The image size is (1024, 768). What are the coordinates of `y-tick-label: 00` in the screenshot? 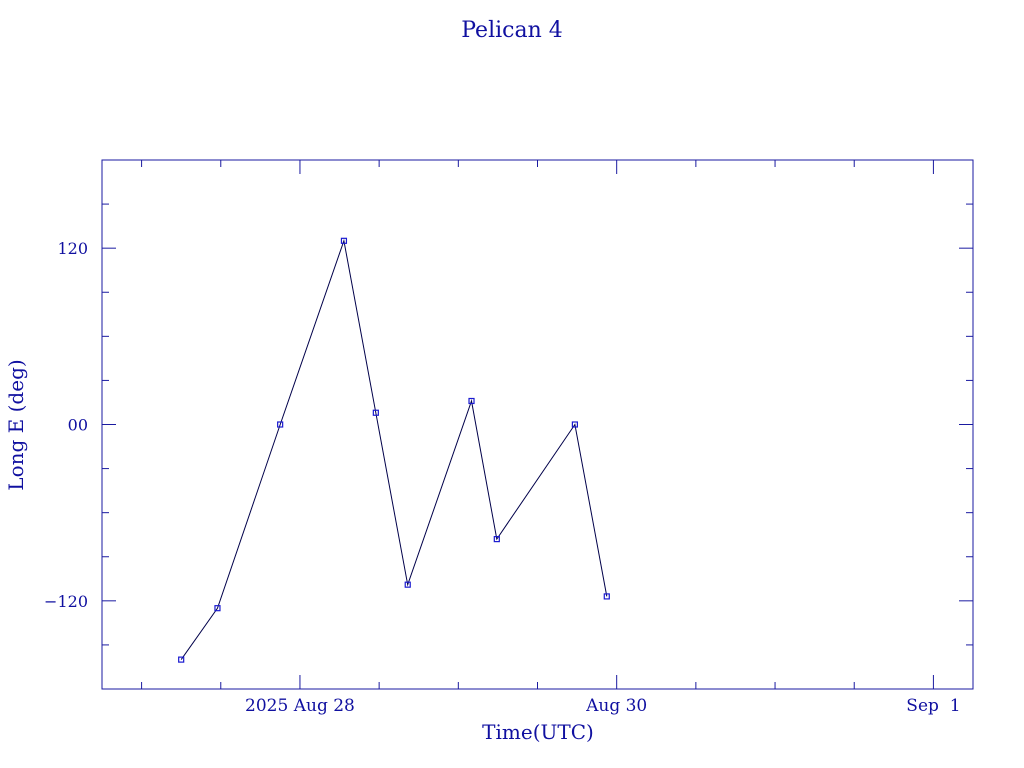 It's located at (78, 425).